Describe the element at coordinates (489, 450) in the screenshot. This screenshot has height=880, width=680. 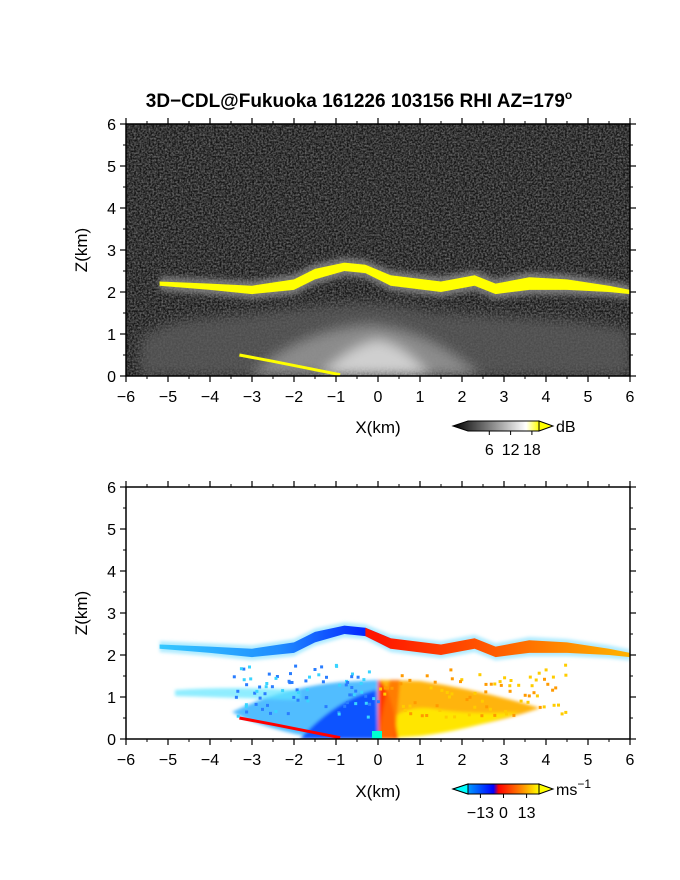
I see `colorbar-tick-label: 6` at that location.